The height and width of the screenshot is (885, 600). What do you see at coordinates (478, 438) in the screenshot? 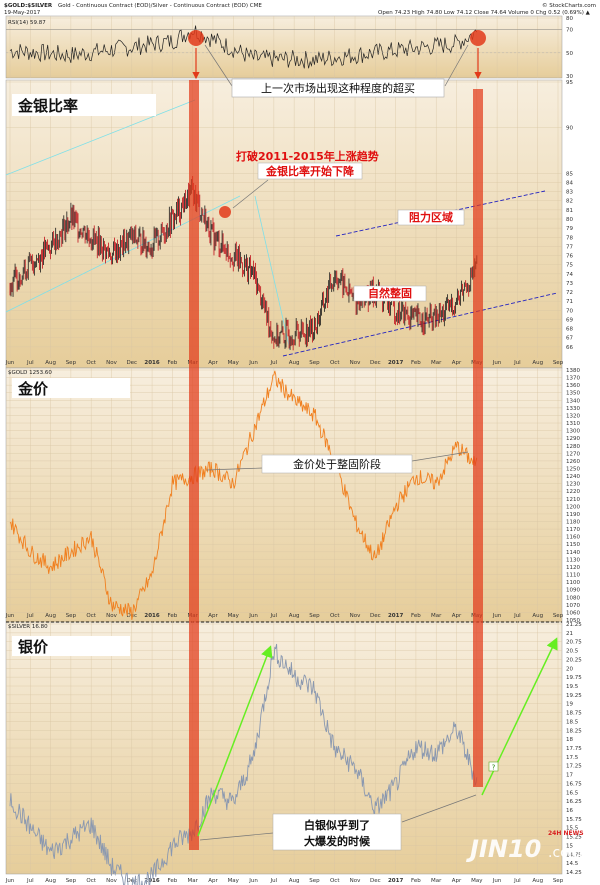
I see `highlight-band-2017` at bounding box center [478, 438].